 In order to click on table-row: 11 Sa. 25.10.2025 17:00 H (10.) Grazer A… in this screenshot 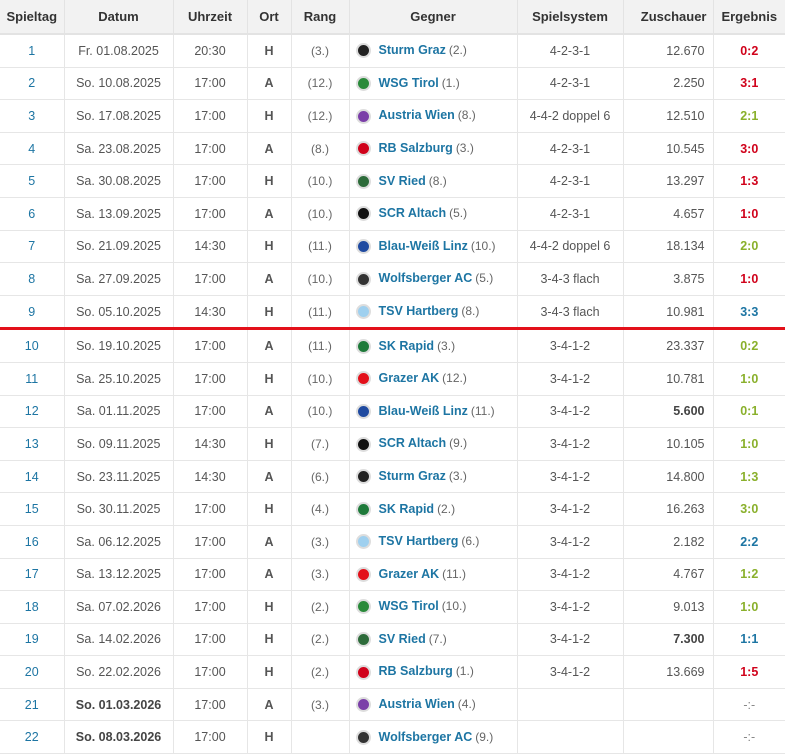, I will do `click(392, 379)`.